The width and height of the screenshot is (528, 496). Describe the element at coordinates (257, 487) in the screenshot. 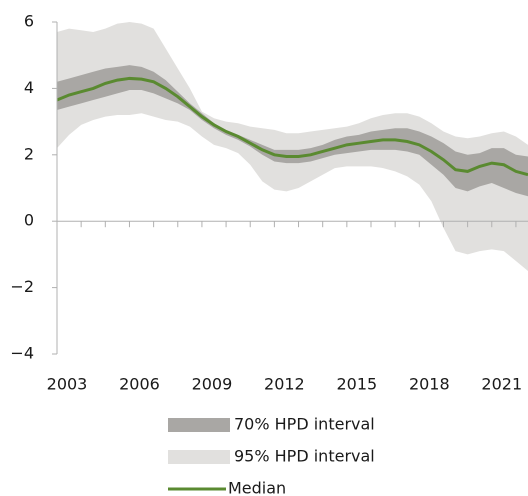

I see `legend-label: Median` at that location.